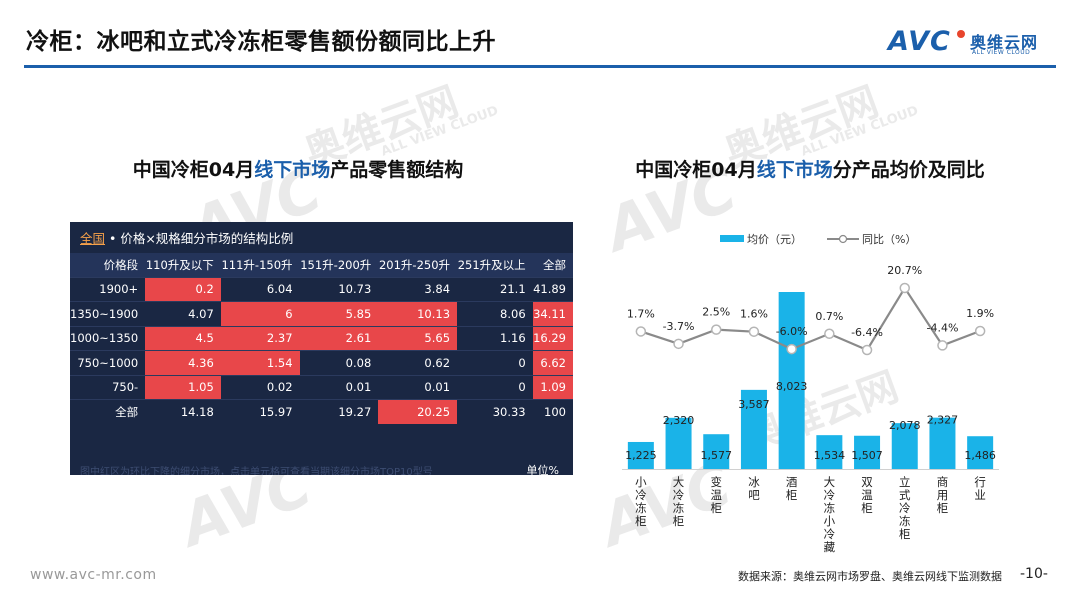 This screenshot has width=1080, height=608. Describe the element at coordinates (339, 265) in the screenshot. I see `column-header: 151升-200升` at that location.